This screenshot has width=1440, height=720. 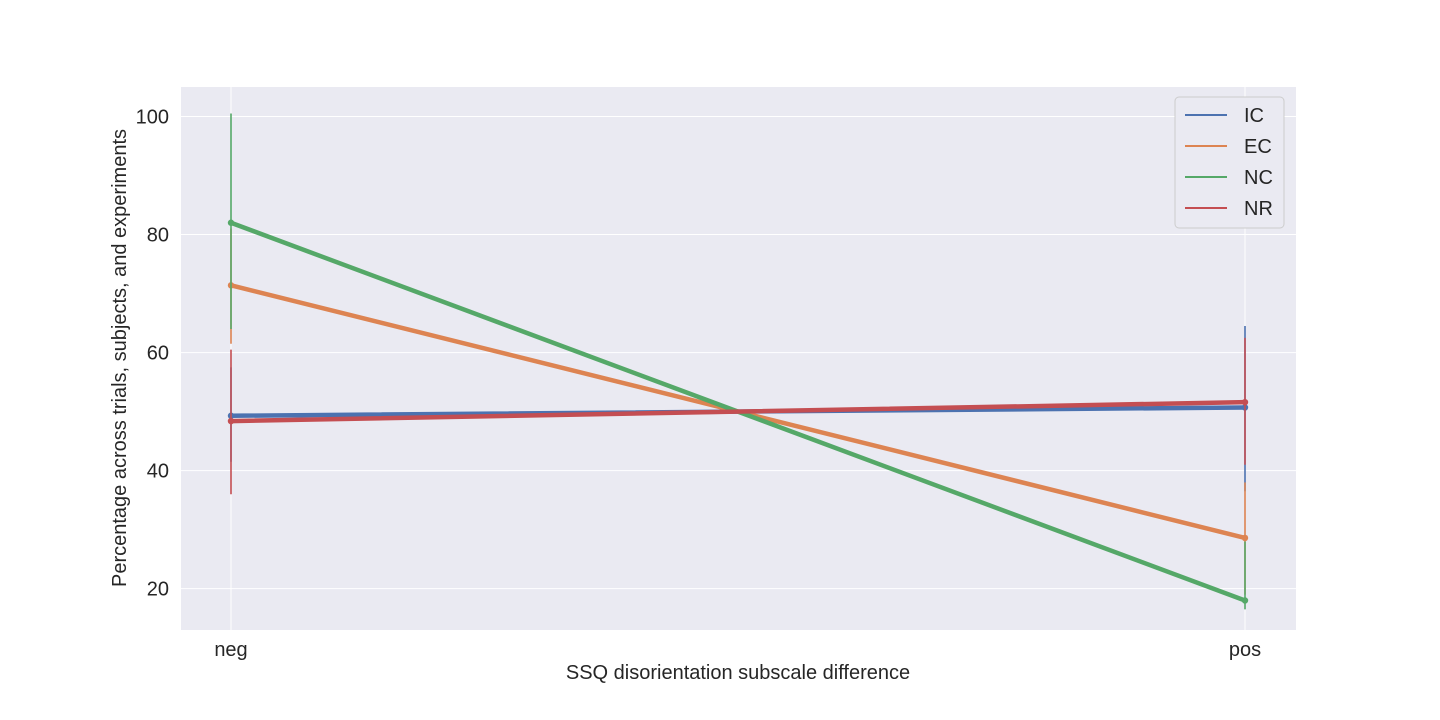 What do you see at coordinates (152, 118) in the screenshot?
I see `y-tick-label: 100` at bounding box center [152, 118].